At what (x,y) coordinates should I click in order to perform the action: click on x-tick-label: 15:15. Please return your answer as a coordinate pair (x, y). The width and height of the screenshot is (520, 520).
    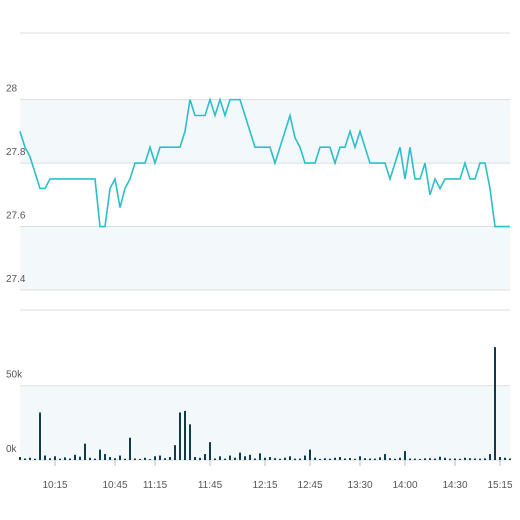
    Looking at the image, I should click on (499, 485).